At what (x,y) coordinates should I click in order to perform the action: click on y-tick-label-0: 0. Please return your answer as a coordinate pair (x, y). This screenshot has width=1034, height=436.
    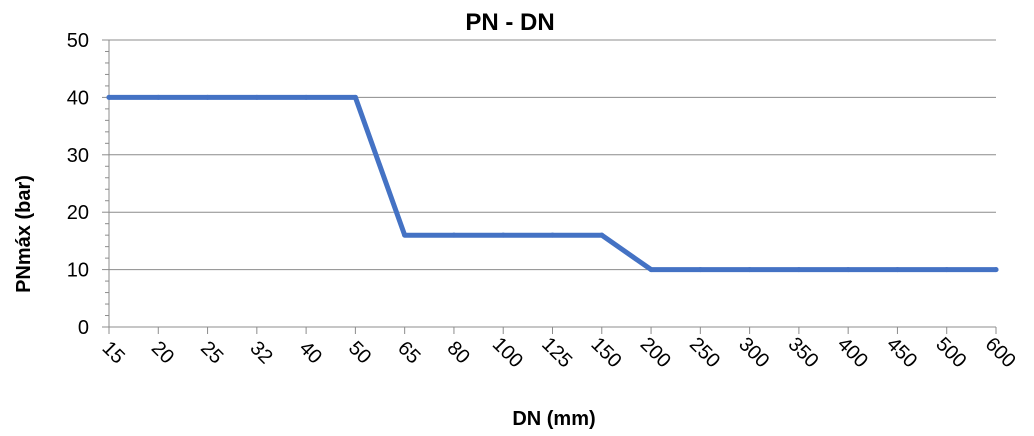
    Looking at the image, I should click on (83, 328).